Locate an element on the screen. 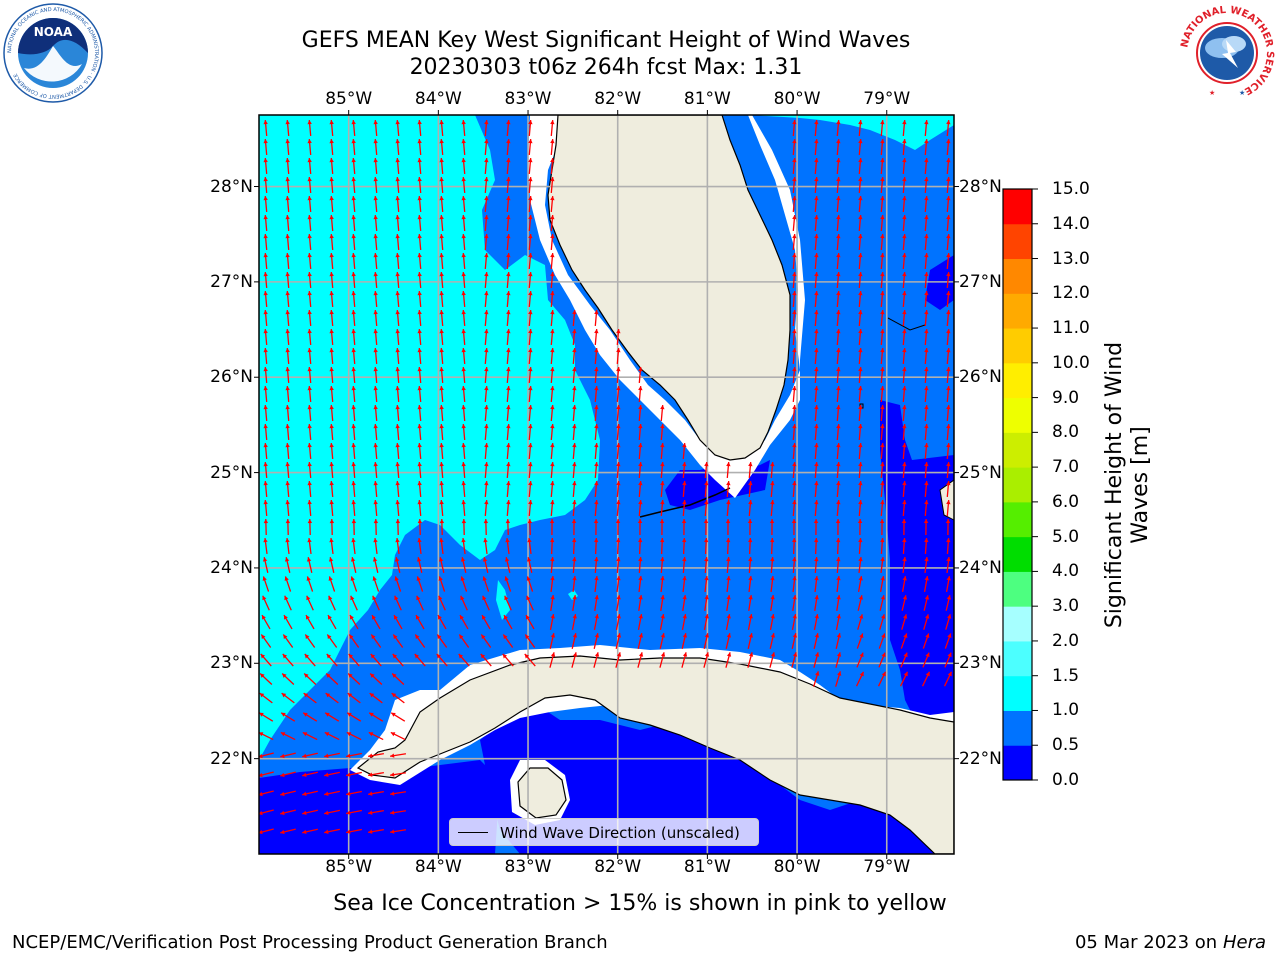  lon-tick-label-bottom: 80°W is located at coordinates (797, 867).